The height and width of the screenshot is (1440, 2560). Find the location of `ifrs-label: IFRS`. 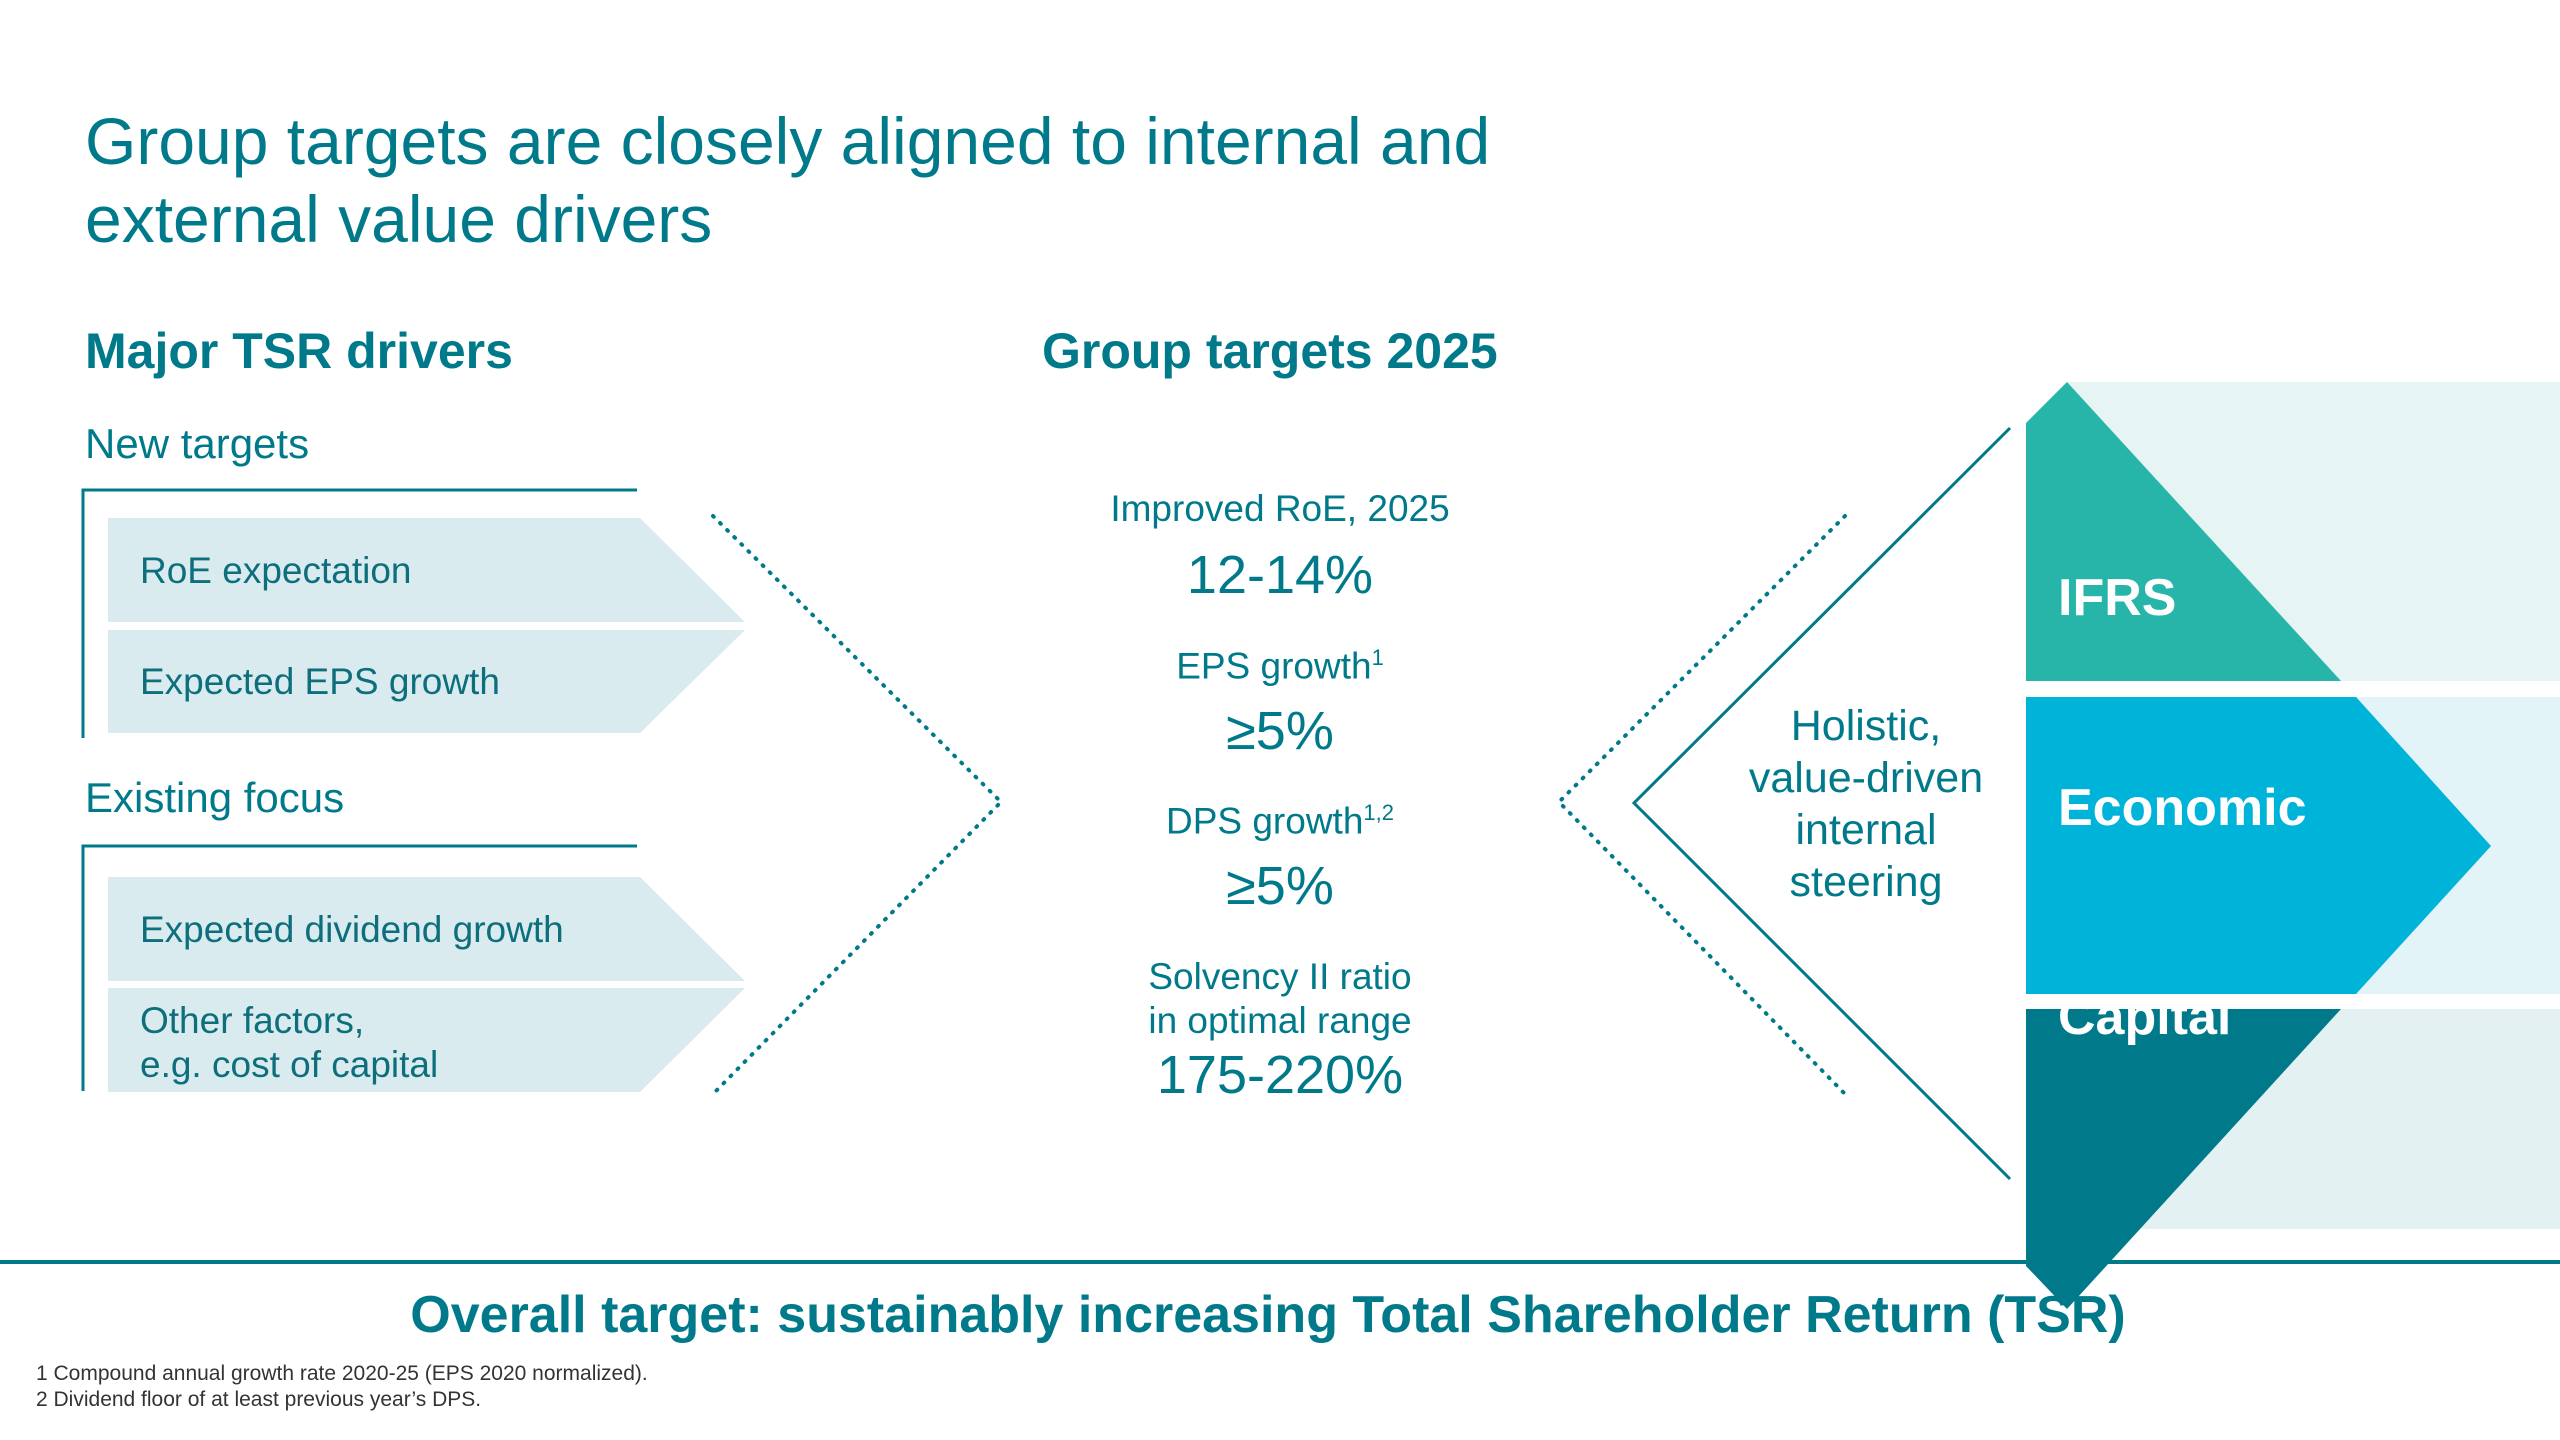

ifrs-label: IFRS is located at coordinates (2117, 598).